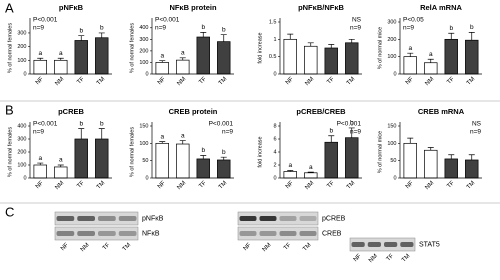 This screenshot has width=500, height=280. Describe the element at coordinates (85, 247) in the screenshot. I see `lane-label: NM` at that location.